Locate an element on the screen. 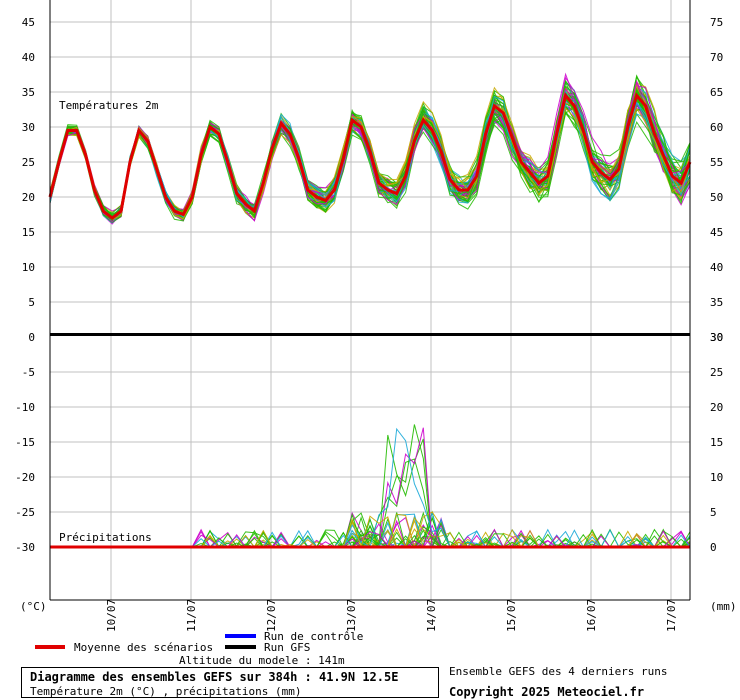 This screenshot has height=700, width=740. upper-left-tick: 0 is located at coordinates (31, 337).